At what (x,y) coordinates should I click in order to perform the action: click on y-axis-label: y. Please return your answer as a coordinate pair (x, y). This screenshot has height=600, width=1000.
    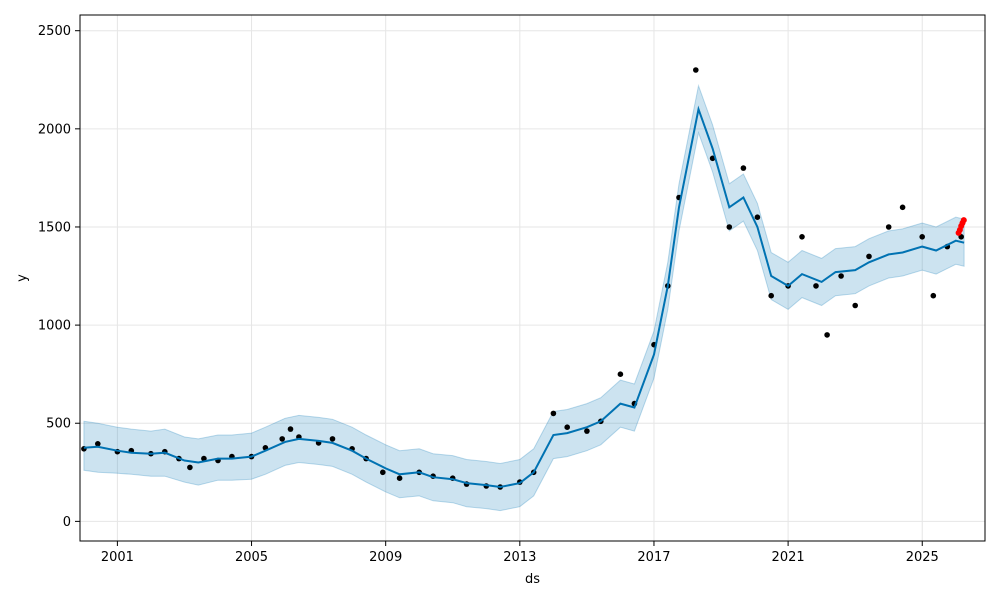
    Looking at the image, I should click on (22, 278).